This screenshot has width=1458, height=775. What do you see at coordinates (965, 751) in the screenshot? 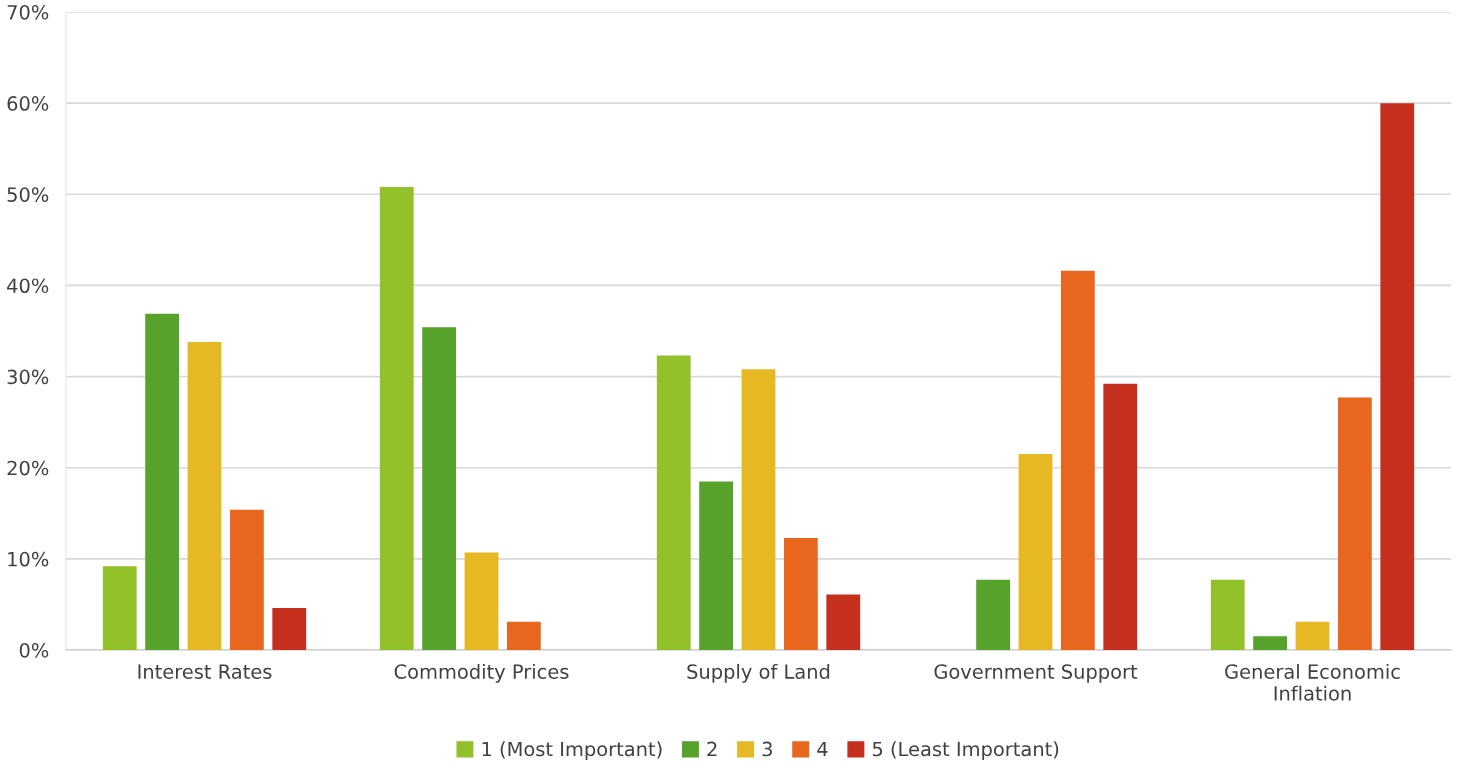
I see `legend-label: 5 (Least Important)` at bounding box center [965, 751].